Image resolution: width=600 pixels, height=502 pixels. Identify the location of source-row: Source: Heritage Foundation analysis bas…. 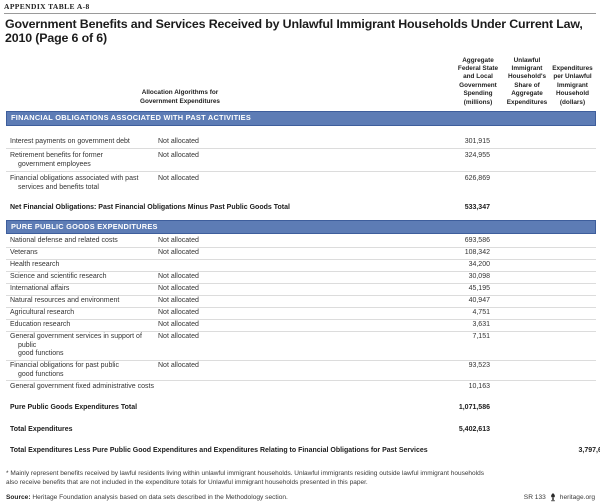
(300, 497).